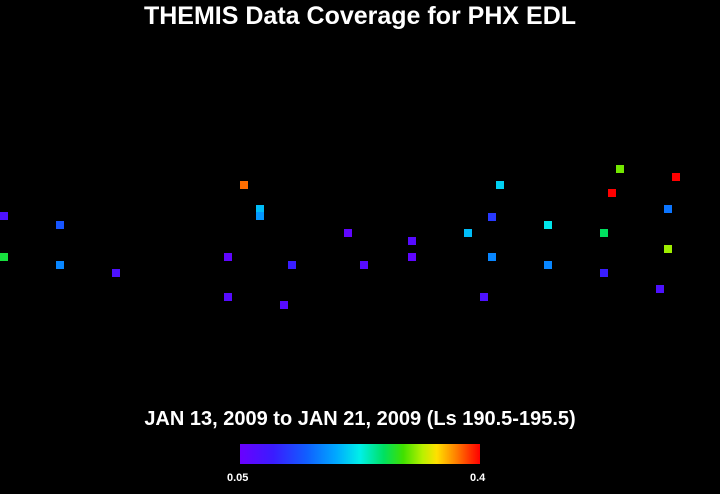  Describe the element at coordinates (360, 16) in the screenshot. I see `chart-title: THEMIS Data Coverage for PHX EDL` at that location.